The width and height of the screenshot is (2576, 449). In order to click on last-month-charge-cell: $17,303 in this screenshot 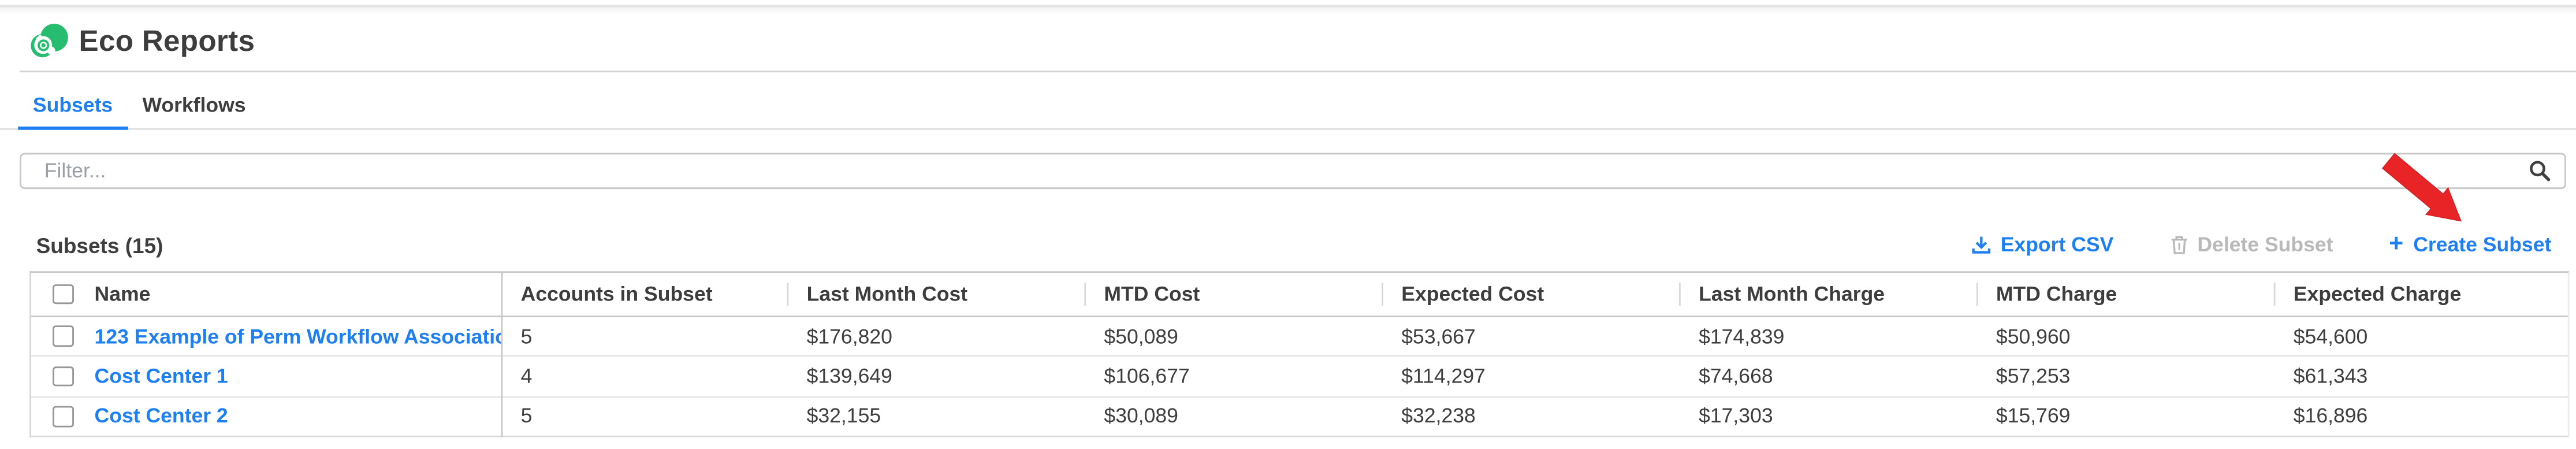, I will do `click(1736, 416)`.